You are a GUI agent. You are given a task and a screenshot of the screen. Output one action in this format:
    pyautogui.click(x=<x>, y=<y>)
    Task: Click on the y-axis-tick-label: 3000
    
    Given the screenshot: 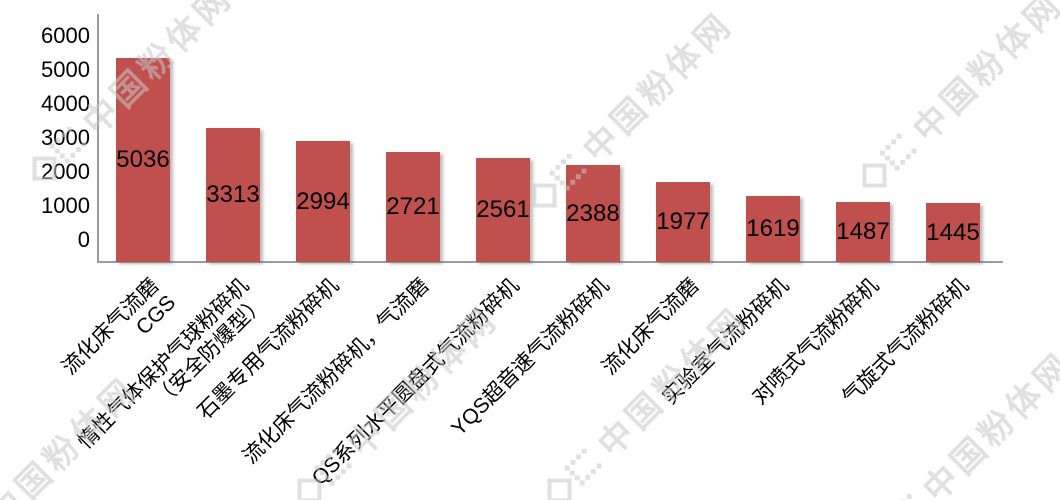 What is the action you would take?
    pyautogui.click(x=65, y=137)
    